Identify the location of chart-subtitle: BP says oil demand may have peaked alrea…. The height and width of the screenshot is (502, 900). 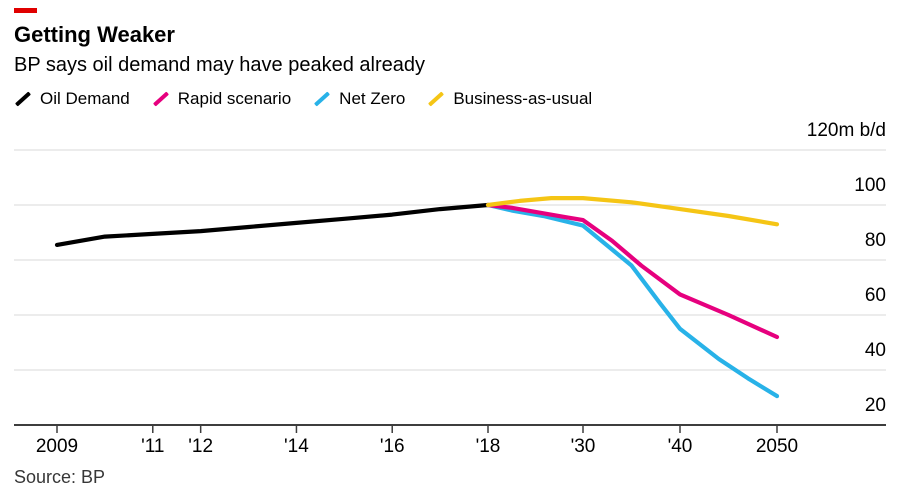
(219, 65).